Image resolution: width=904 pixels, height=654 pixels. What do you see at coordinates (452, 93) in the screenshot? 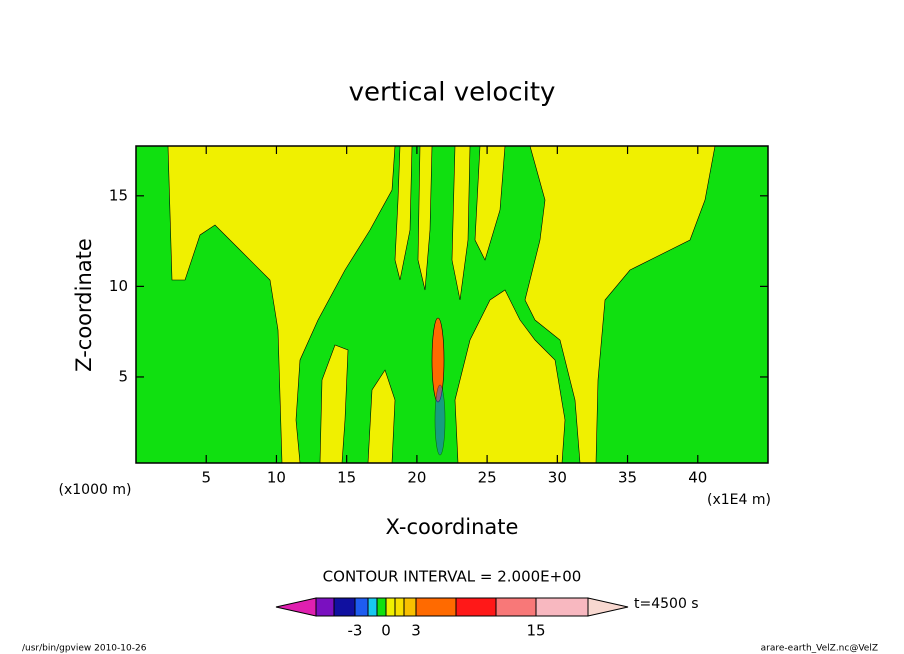
I see `chart-title: vertical velocity` at bounding box center [452, 93].